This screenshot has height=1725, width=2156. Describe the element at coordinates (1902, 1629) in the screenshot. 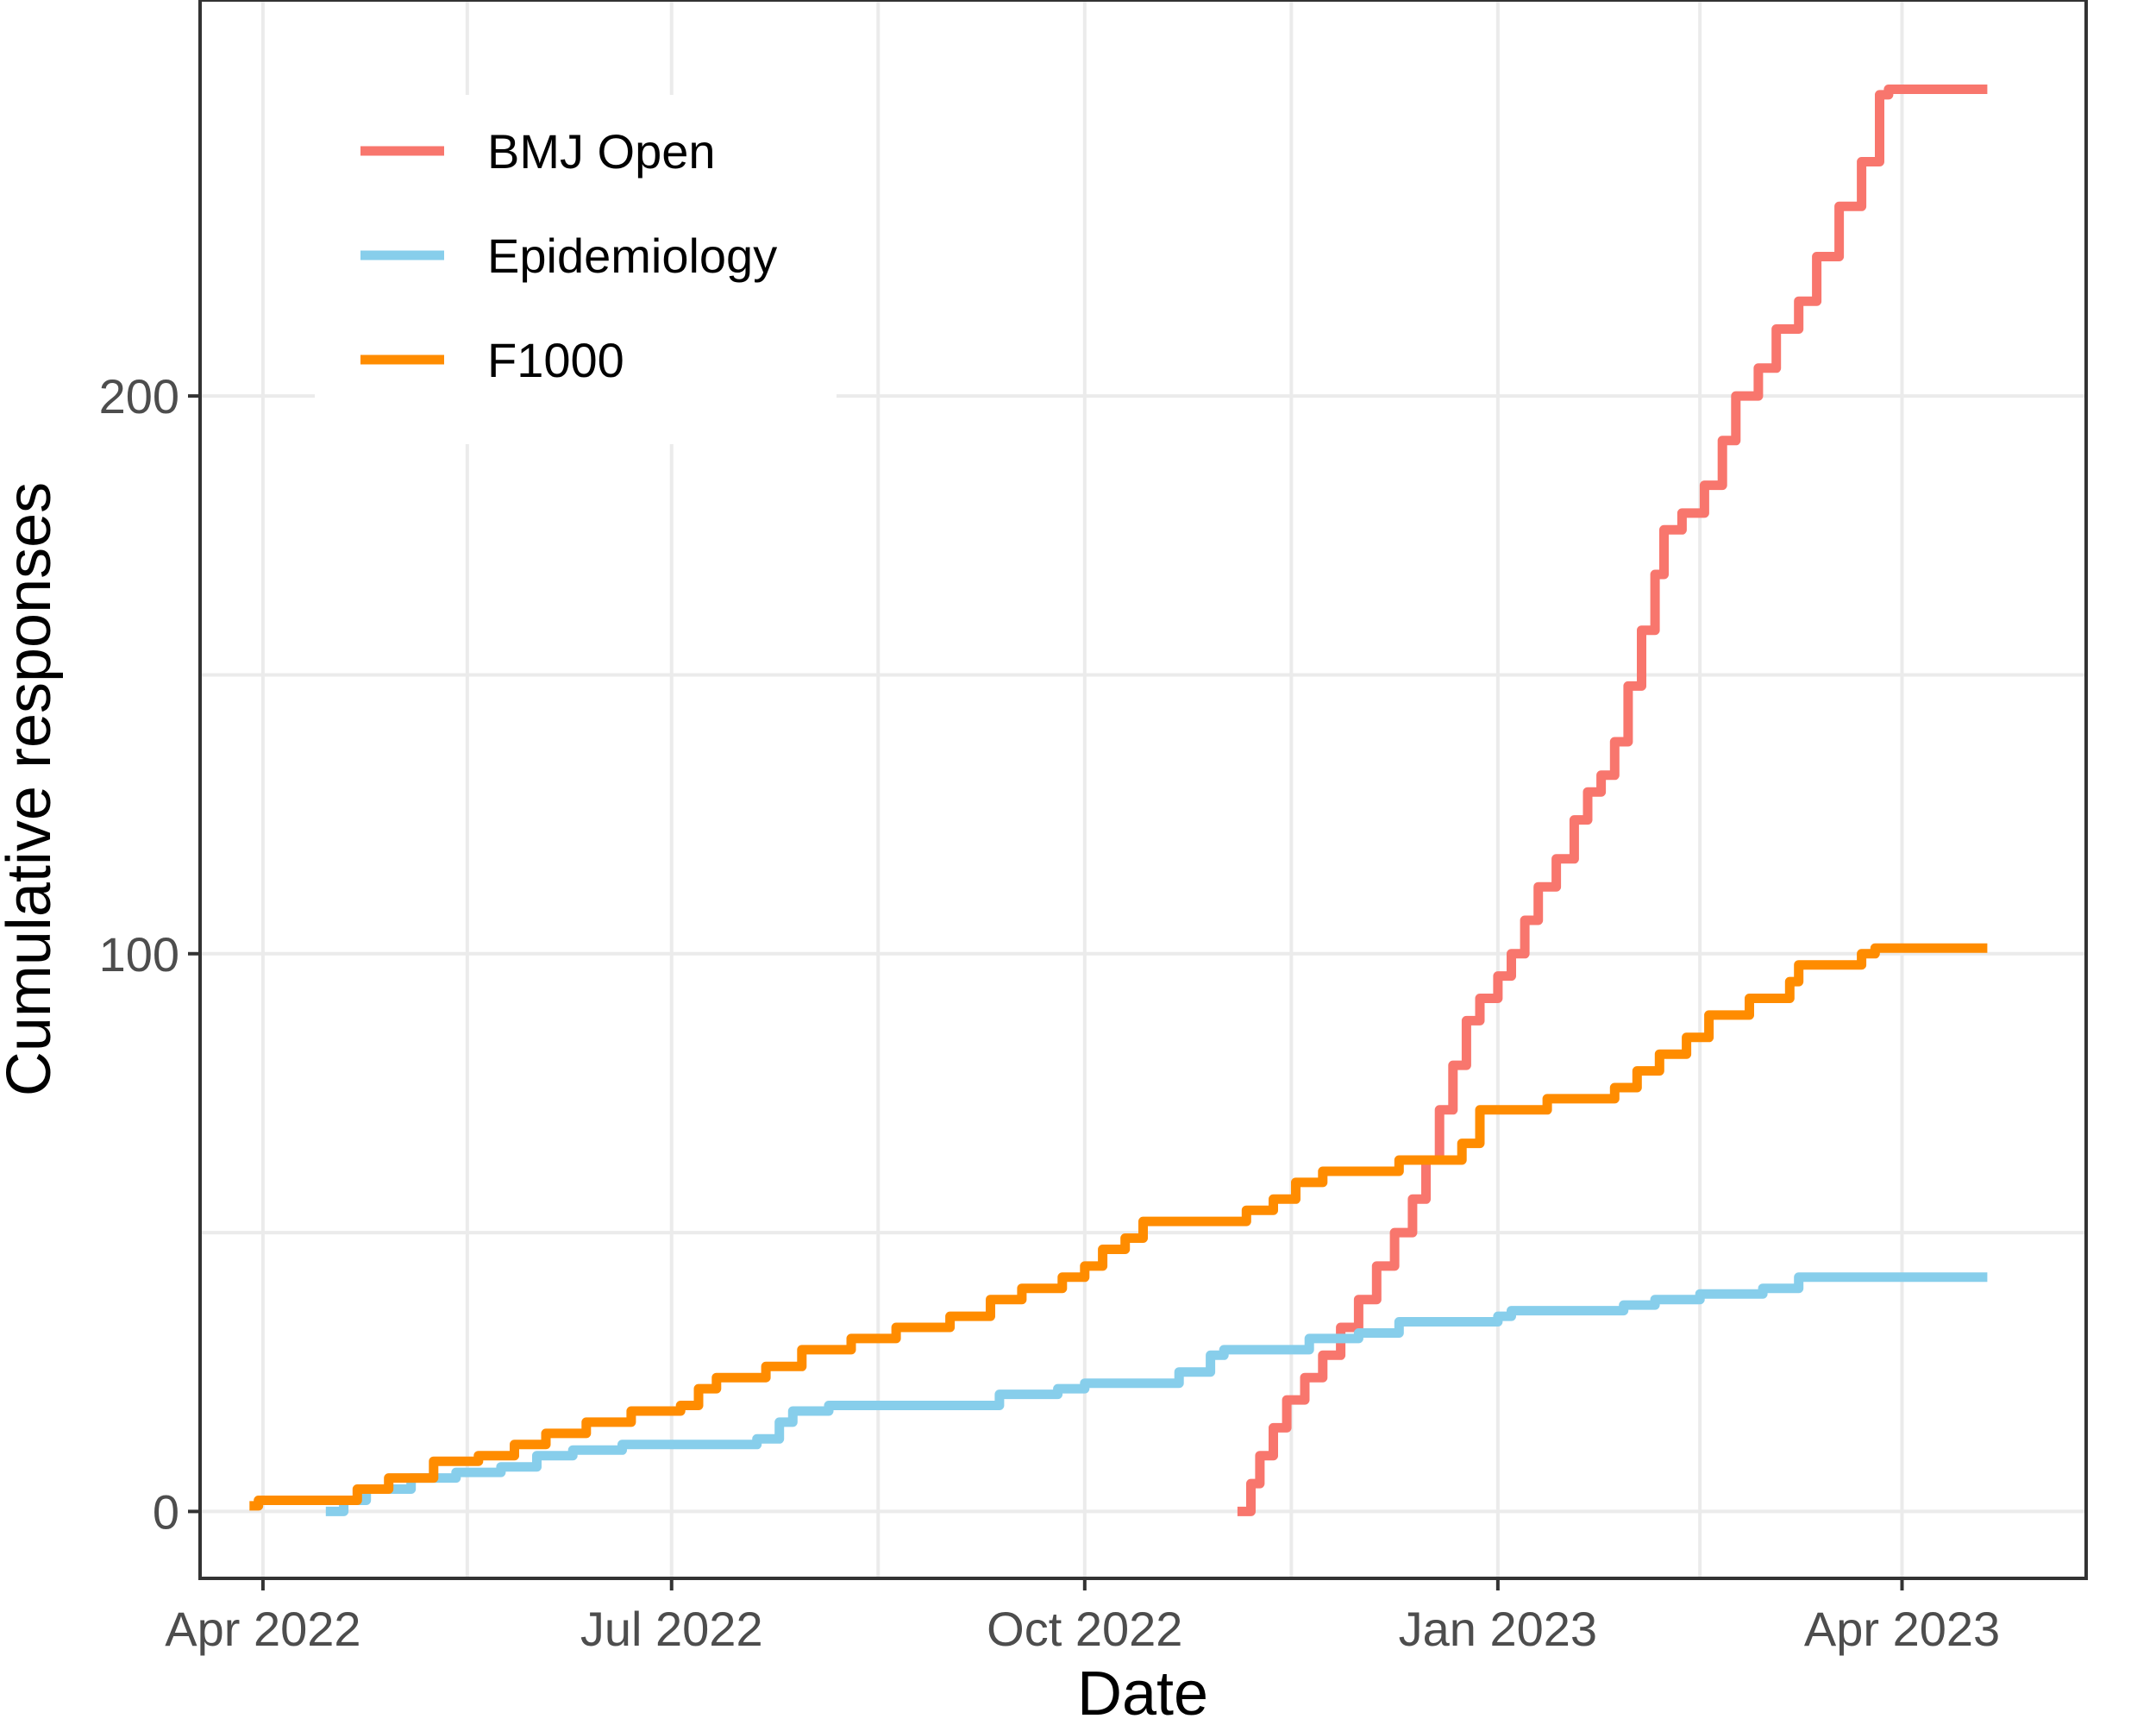

I see `x-tick-label: Apr 2023` at that location.